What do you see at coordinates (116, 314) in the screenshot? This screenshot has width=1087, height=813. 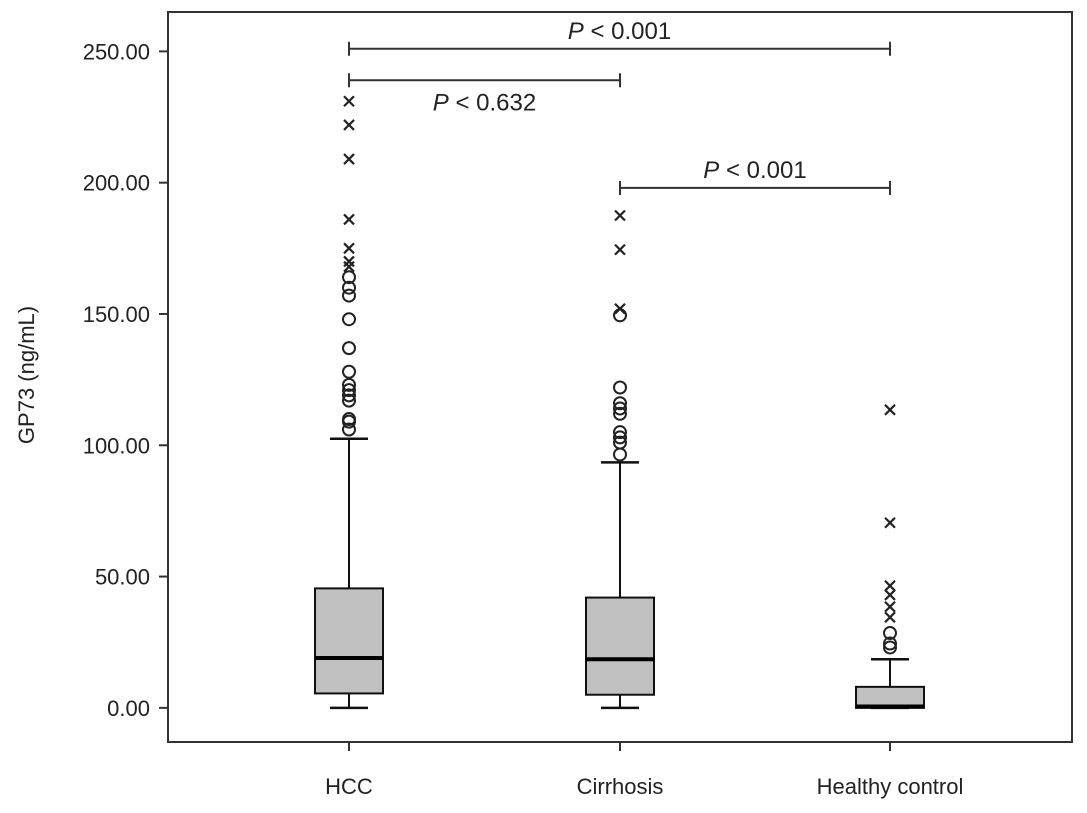 I see `y-tick-label: 150.00` at bounding box center [116, 314].